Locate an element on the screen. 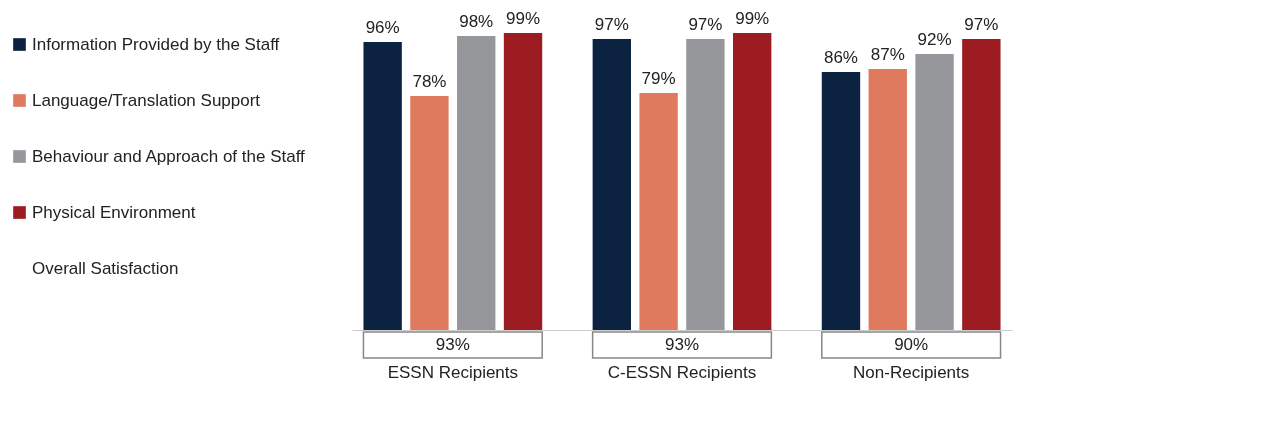 Image resolution: width=1279 pixels, height=448 pixels. data-label: 92% is located at coordinates (934, 39).